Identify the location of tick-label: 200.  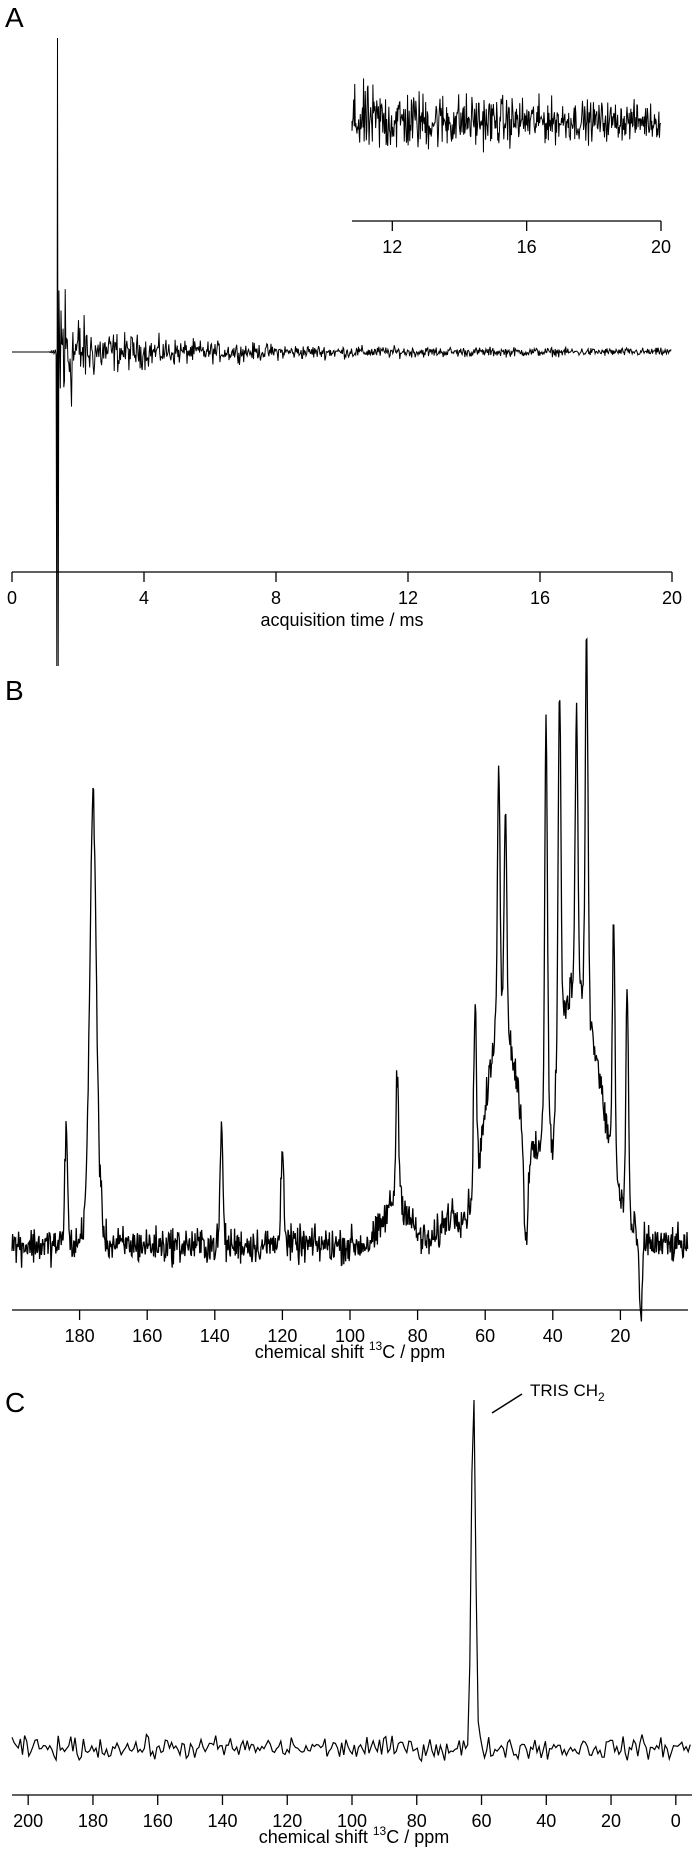
(28, 1821).